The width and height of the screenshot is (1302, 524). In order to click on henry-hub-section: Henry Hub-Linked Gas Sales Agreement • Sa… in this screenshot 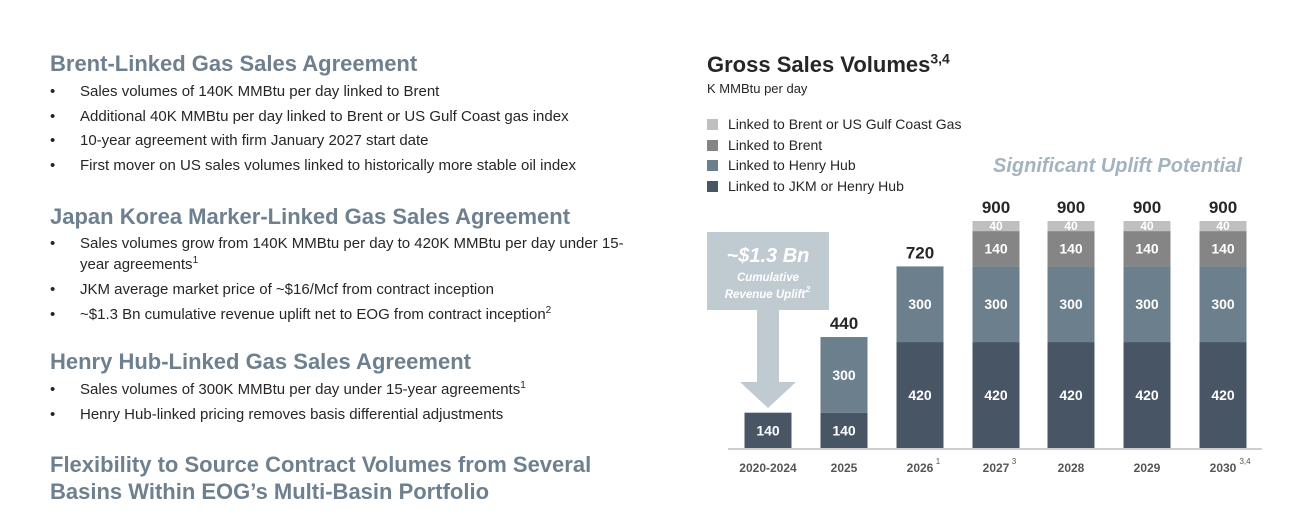, I will do `click(288, 387)`.